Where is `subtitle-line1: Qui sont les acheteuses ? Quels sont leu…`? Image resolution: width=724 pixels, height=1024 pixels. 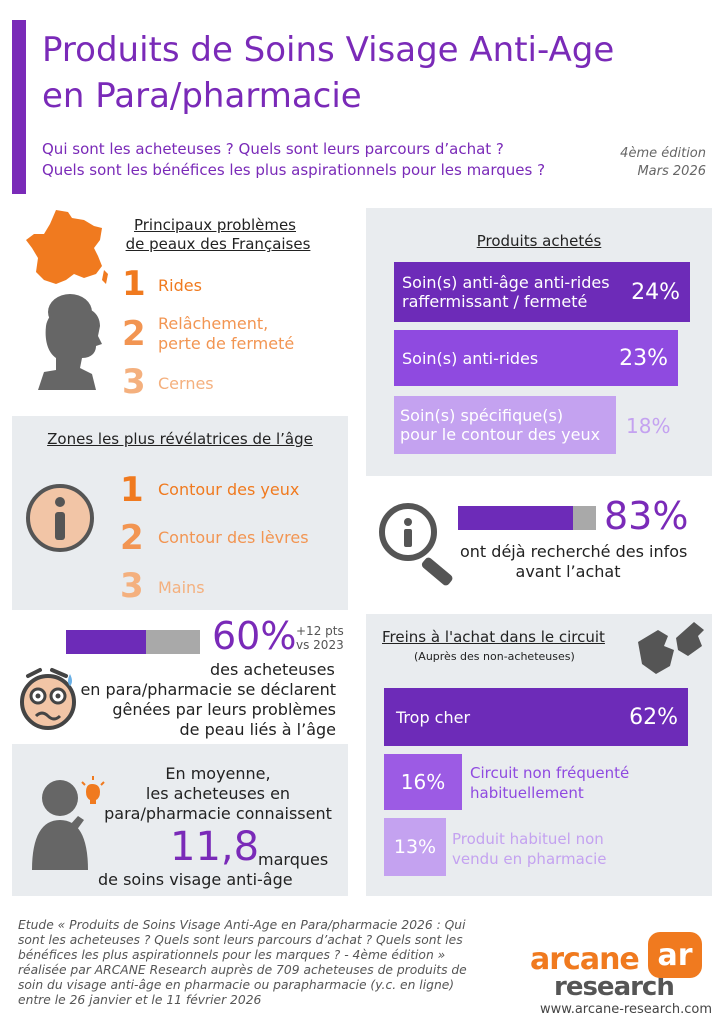 subtitle-line1: Qui sont les acheteuses ? Quels sont leu… is located at coordinates (273, 149).